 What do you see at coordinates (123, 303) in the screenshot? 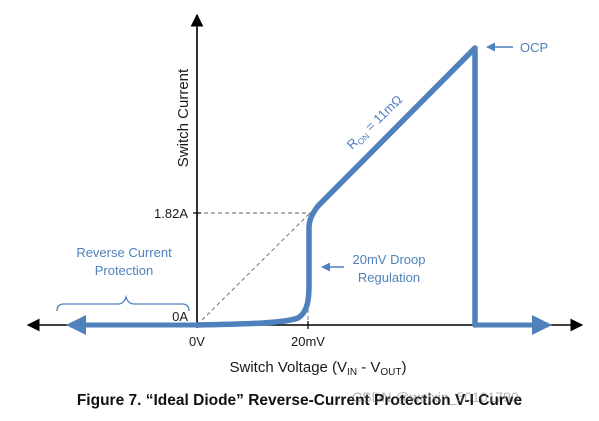
I see `reverse-current-brace` at bounding box center [123, 303].